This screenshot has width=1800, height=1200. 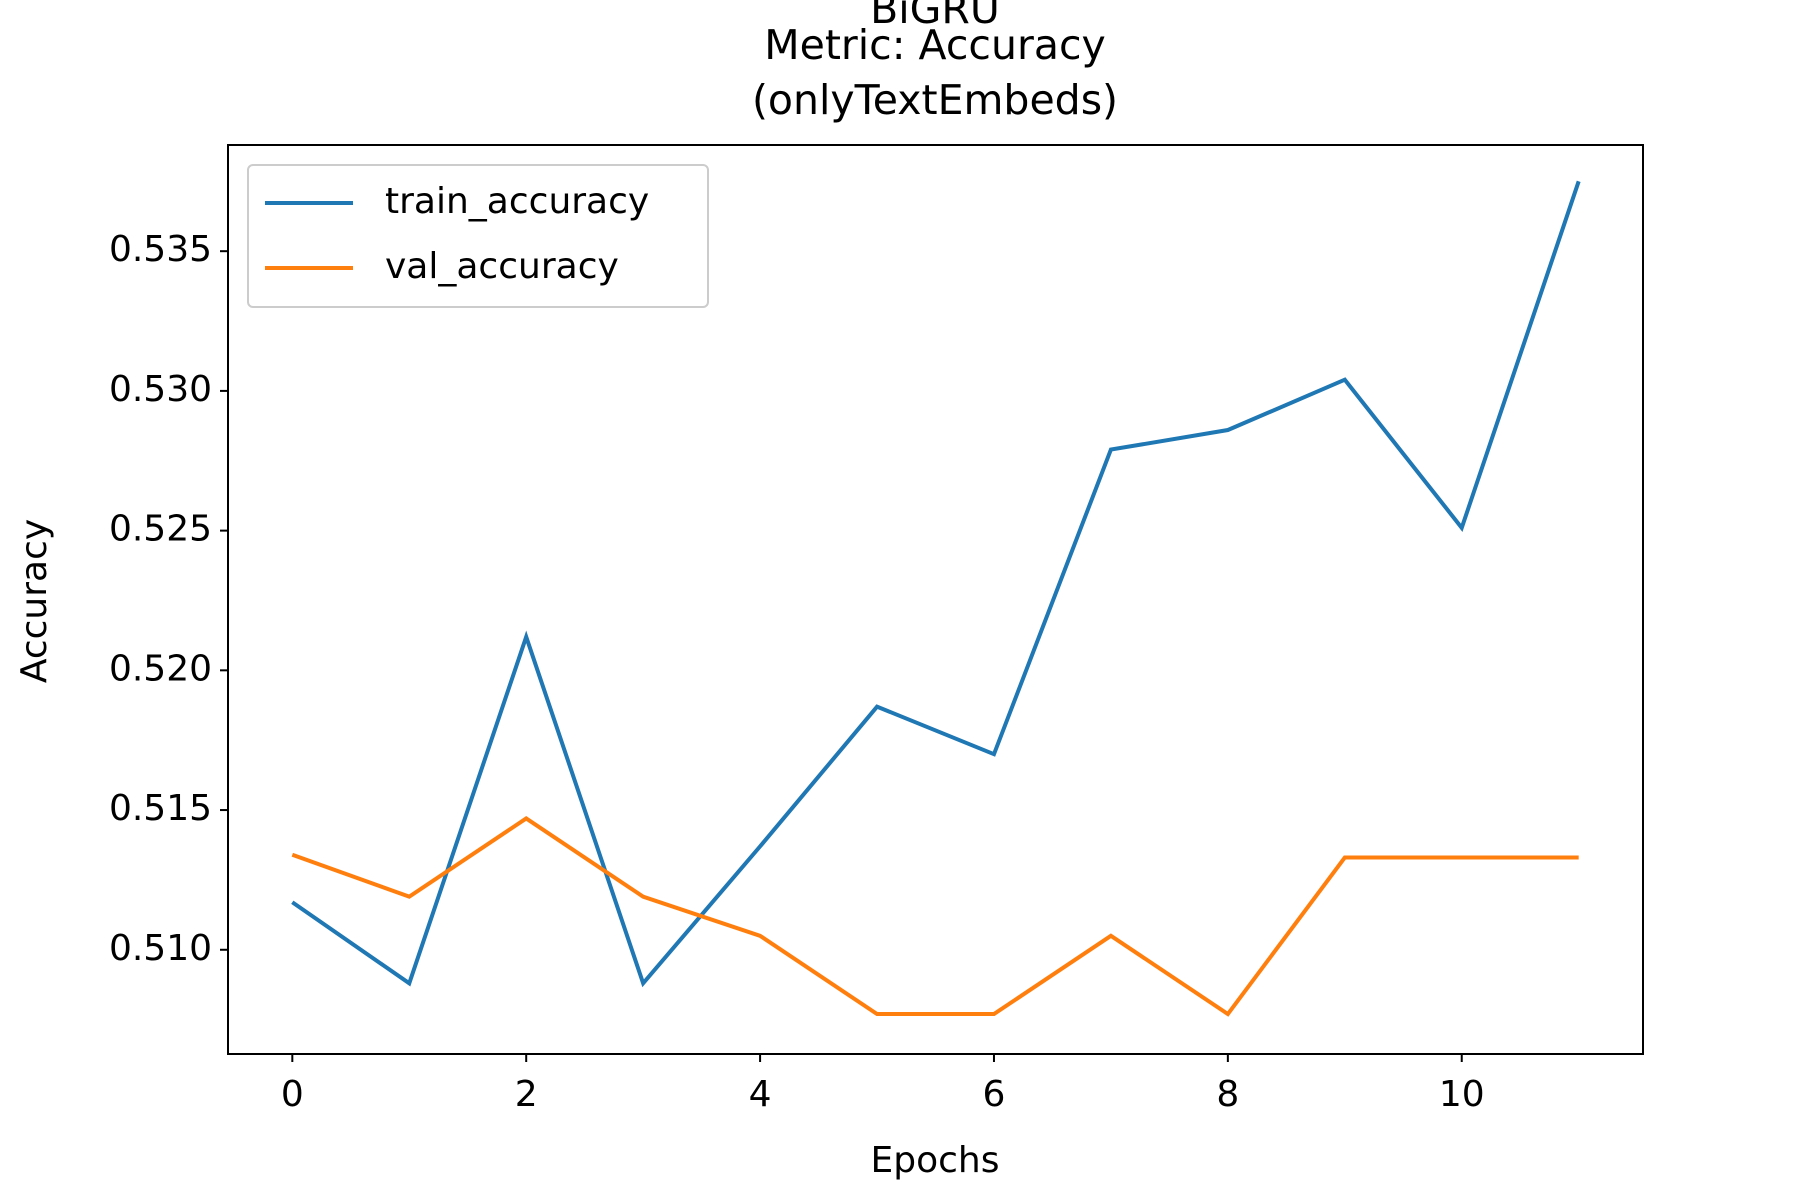 What do you see at coordinates (478, 236) in the screenshot?
I see `legend-box` at bounding box center [478, 236].